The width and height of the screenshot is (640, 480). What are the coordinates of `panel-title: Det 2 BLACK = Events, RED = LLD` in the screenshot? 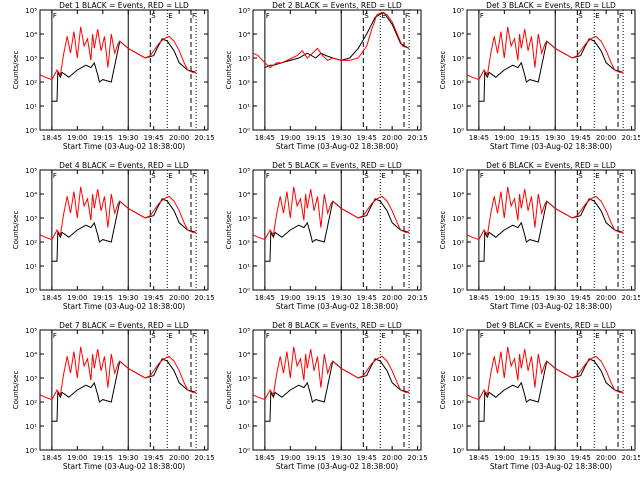 It's located at (337, 5).